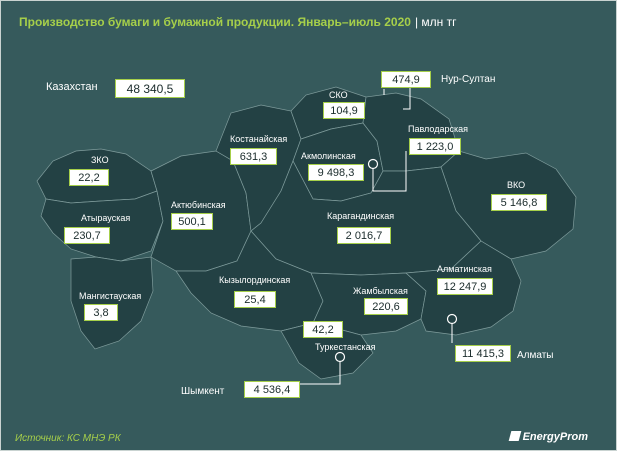  I want to click on brand-logo: EnergyProm, so click(548, 437).